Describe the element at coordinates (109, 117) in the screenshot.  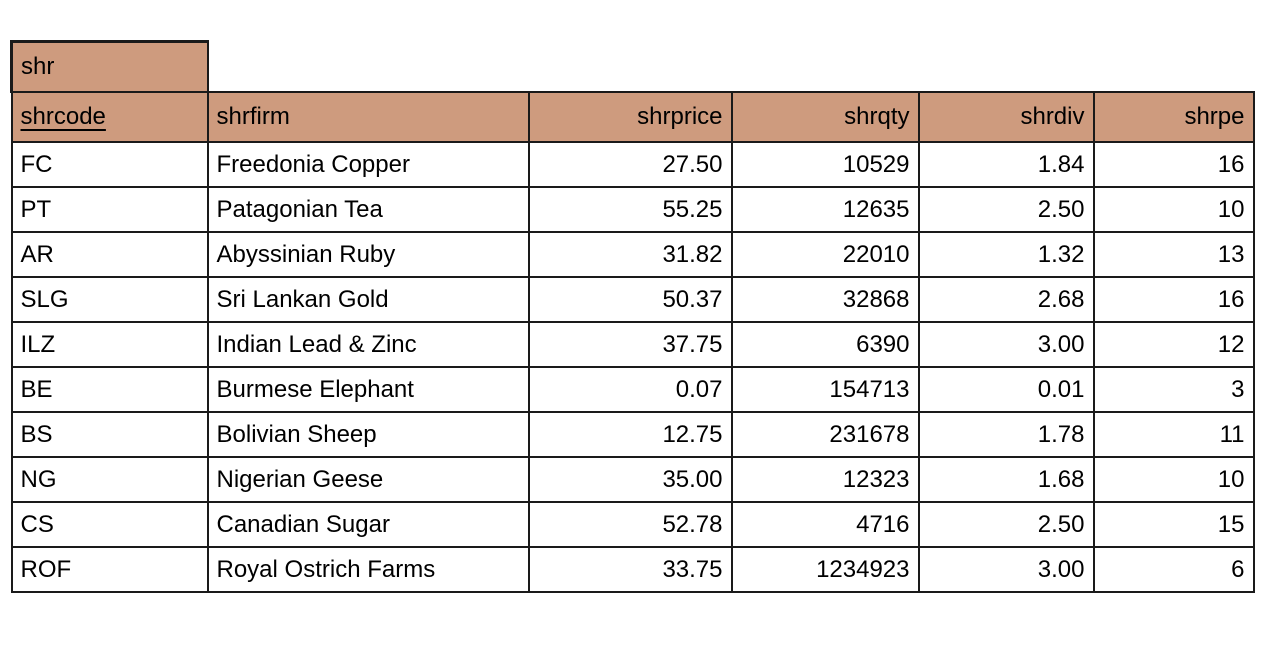
I see `column-header-shrcode: shrcode` at that location.